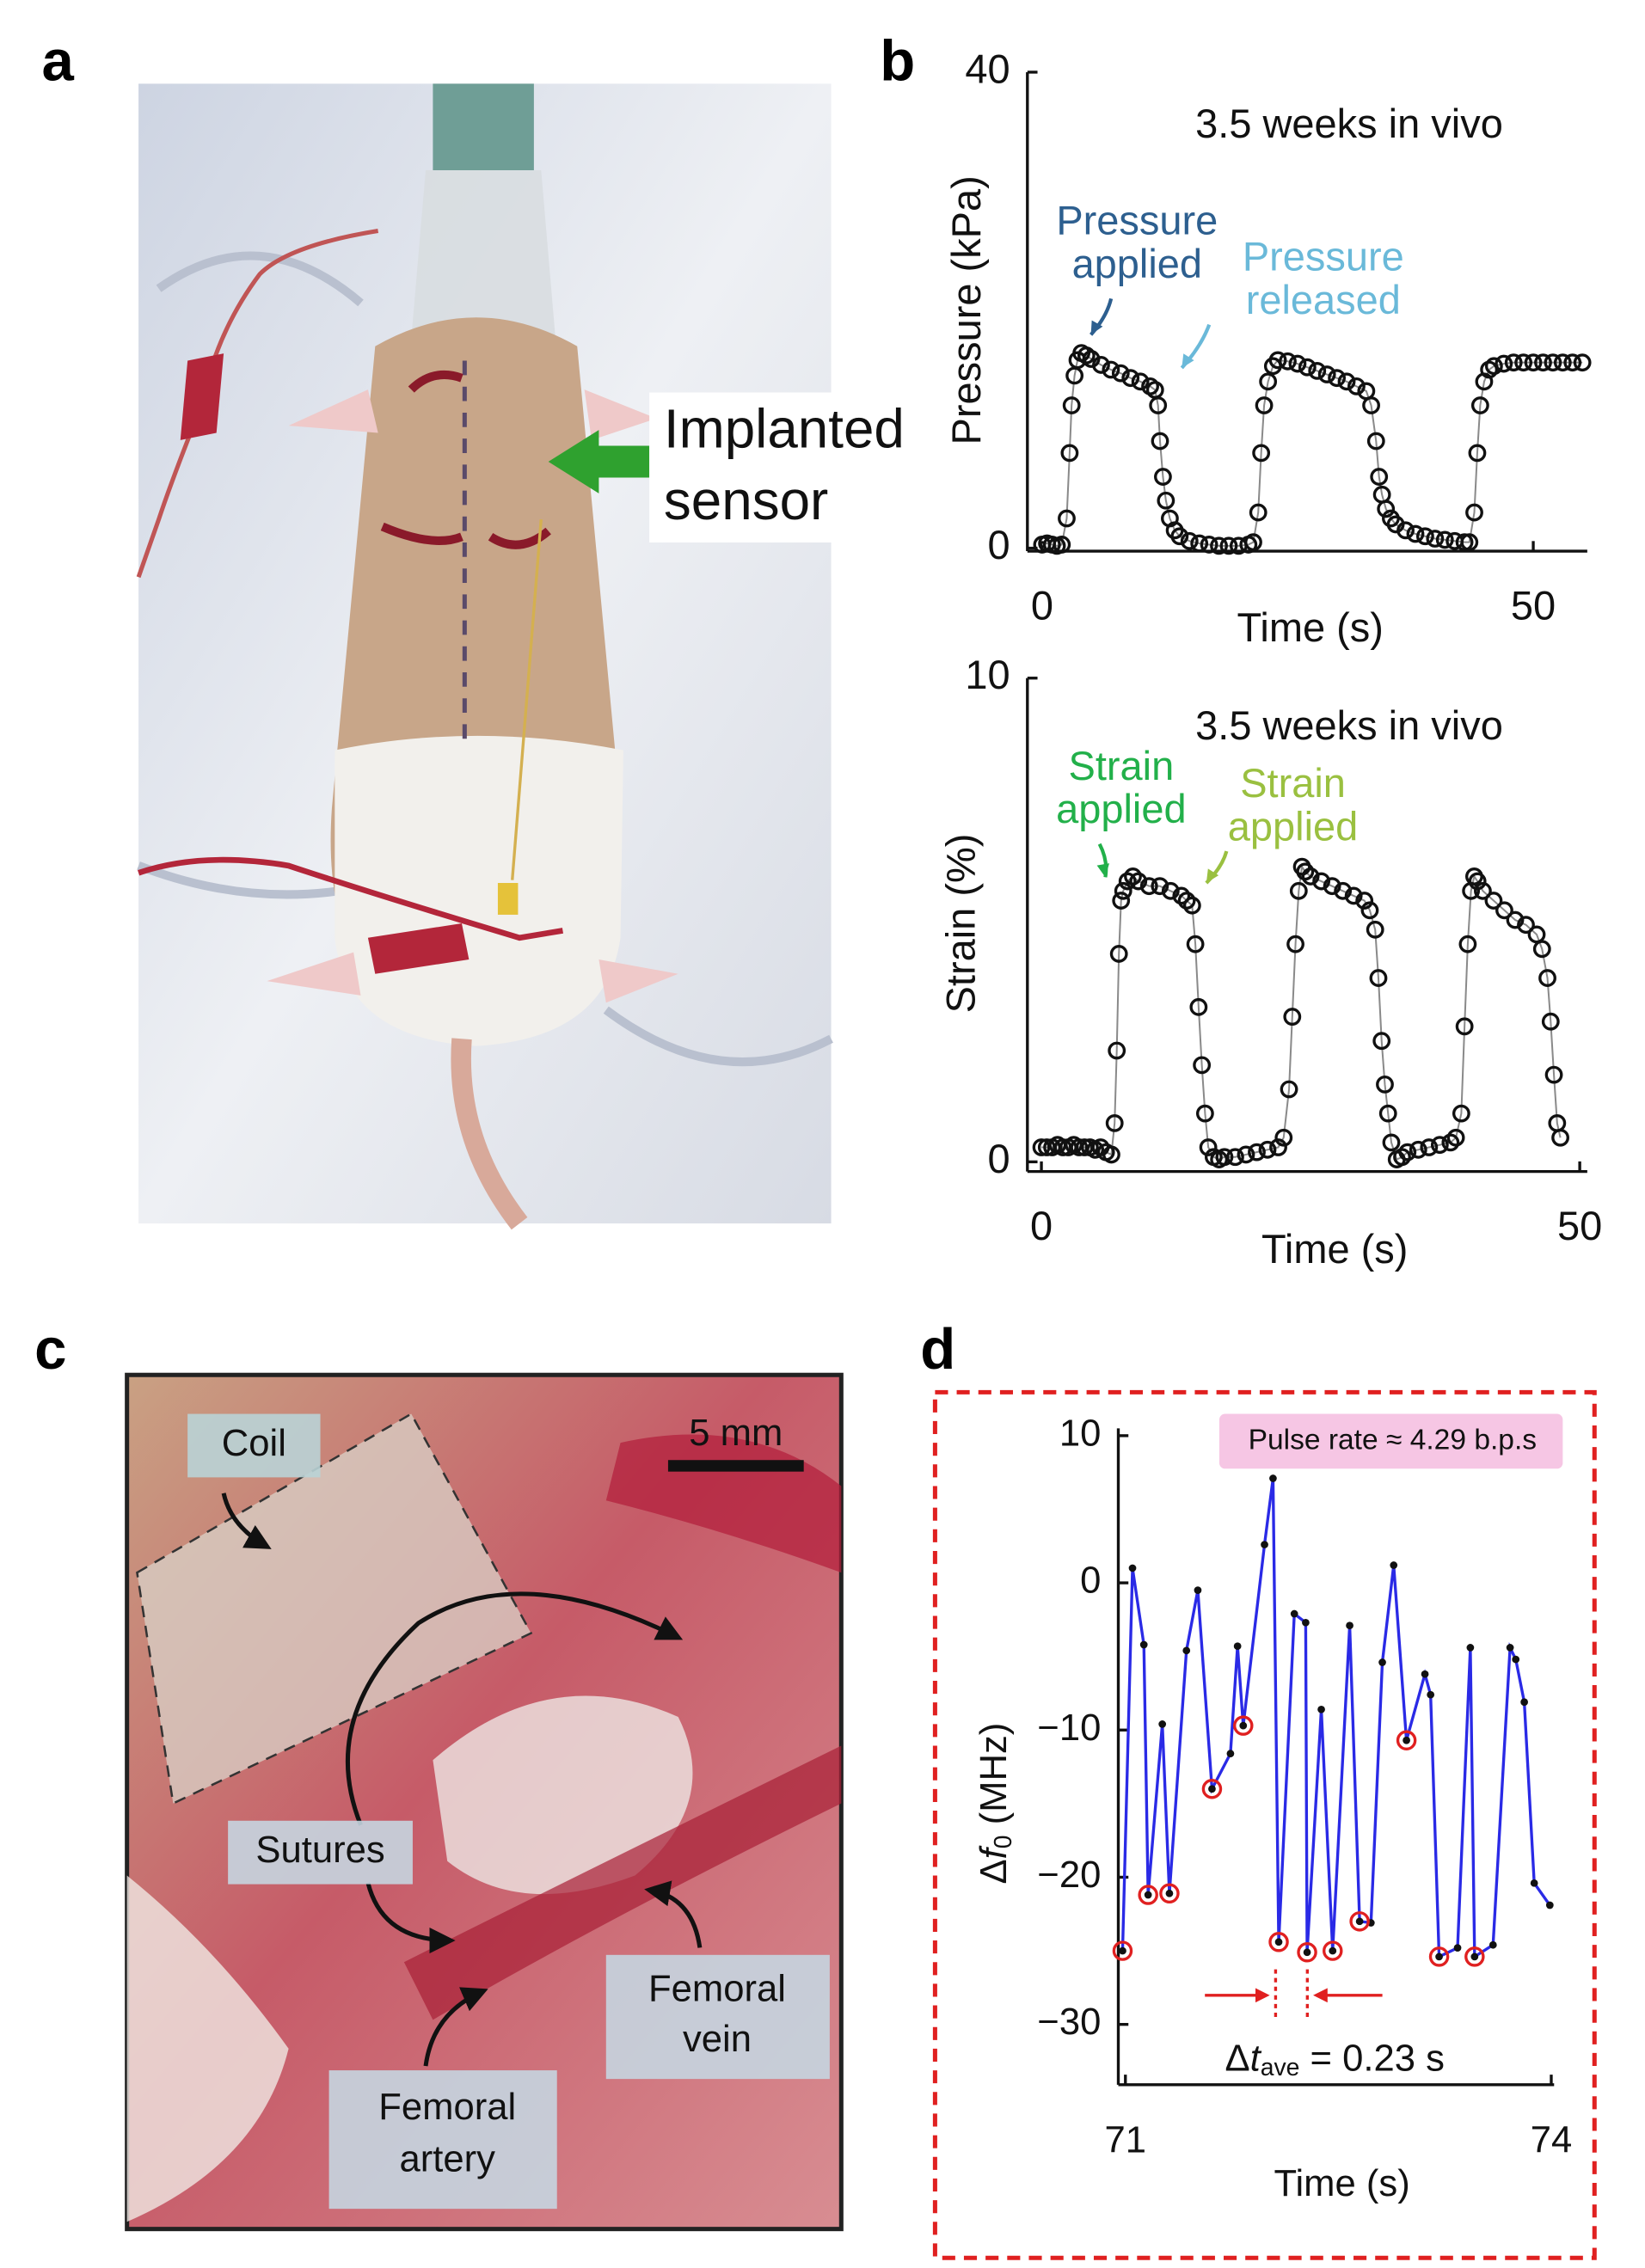  I want to click on photo-label: vein, so click(718, 2039).